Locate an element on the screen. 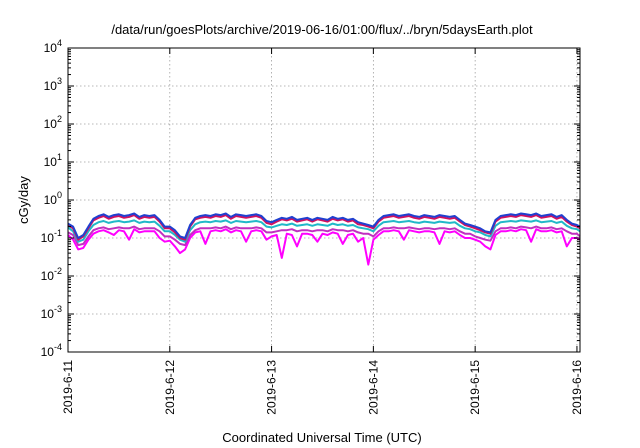  y-tick-label: 10⁻³ is located at coordinates (51, 312).